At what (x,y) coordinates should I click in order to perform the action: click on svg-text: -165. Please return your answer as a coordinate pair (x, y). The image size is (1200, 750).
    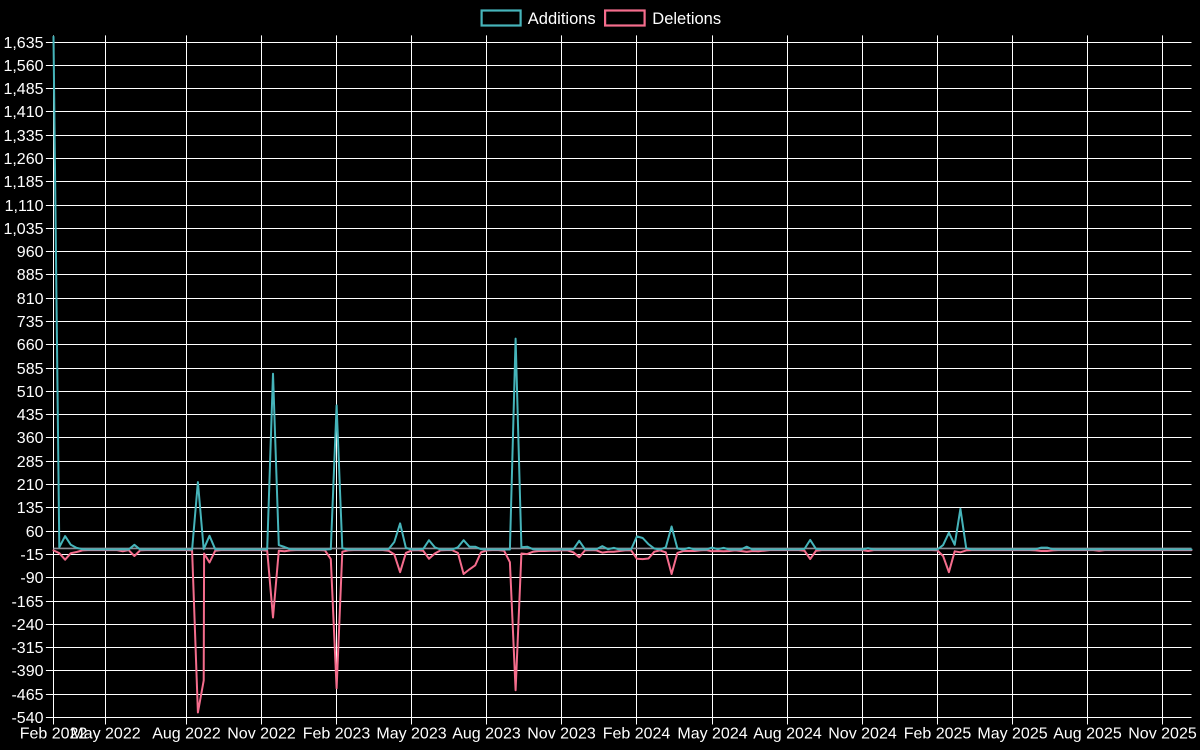
    Looking at the image, I should click on (27, 602).